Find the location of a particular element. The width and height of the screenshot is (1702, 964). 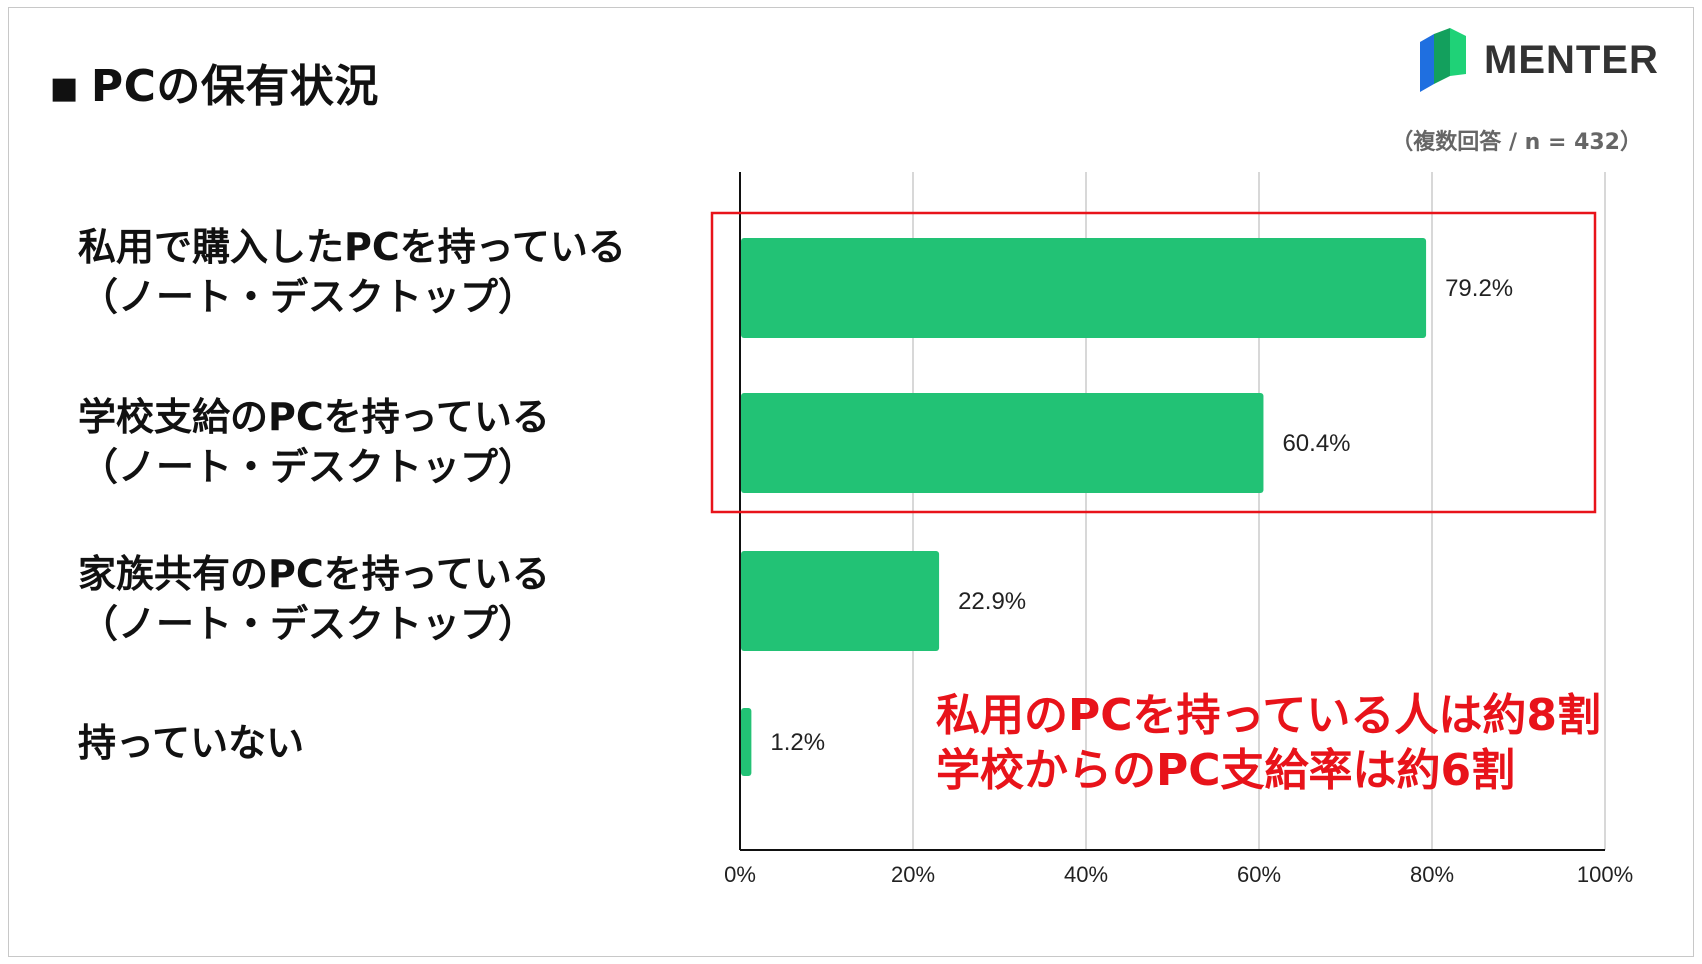

bar-value-label: 1.2% is located at coordinates (797, 742).